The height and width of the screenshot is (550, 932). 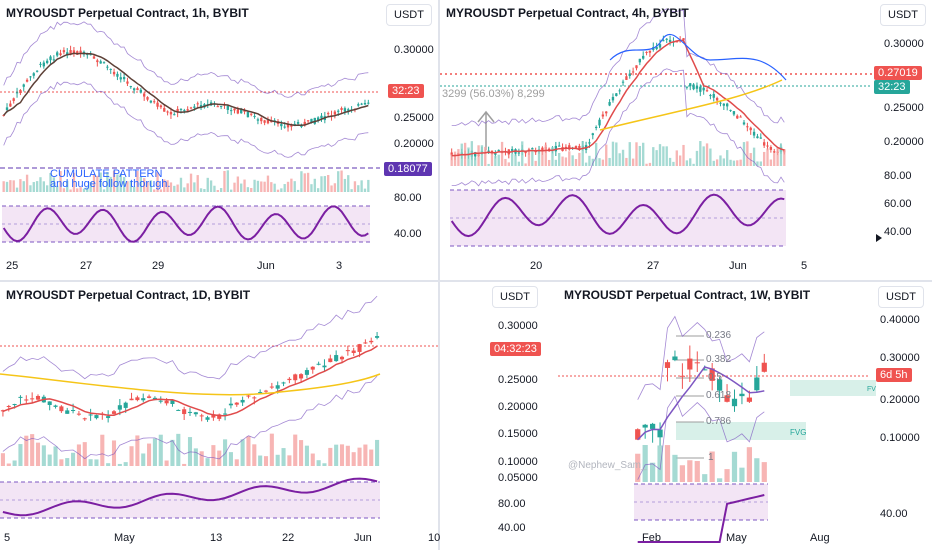 What do you see at coordinates (127, 13) in the screenshot?
I see `chart-title: MYROUSDT Perpetual Contract, 1h, BYBIT` at bounding box center [127, 13].